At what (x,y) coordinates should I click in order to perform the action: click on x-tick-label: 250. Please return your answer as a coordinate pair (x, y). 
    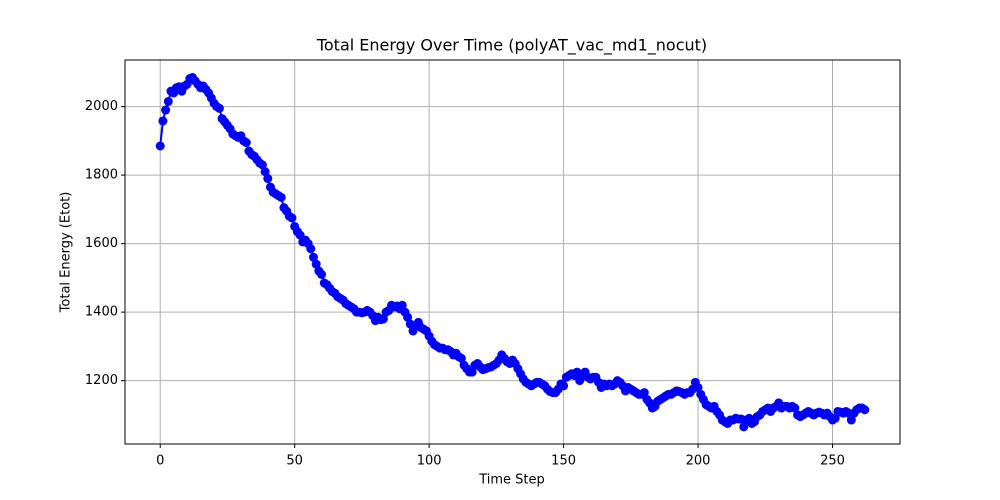
    Looking at the image, I should click on (832, 461).